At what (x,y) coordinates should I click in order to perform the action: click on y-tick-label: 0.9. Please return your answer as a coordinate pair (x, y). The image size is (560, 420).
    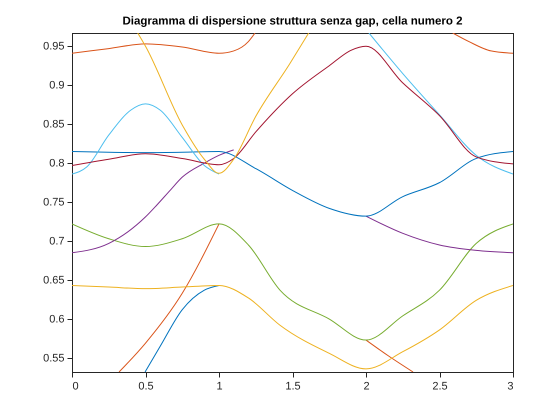
    Looking at the image, I should click on (56, 86).